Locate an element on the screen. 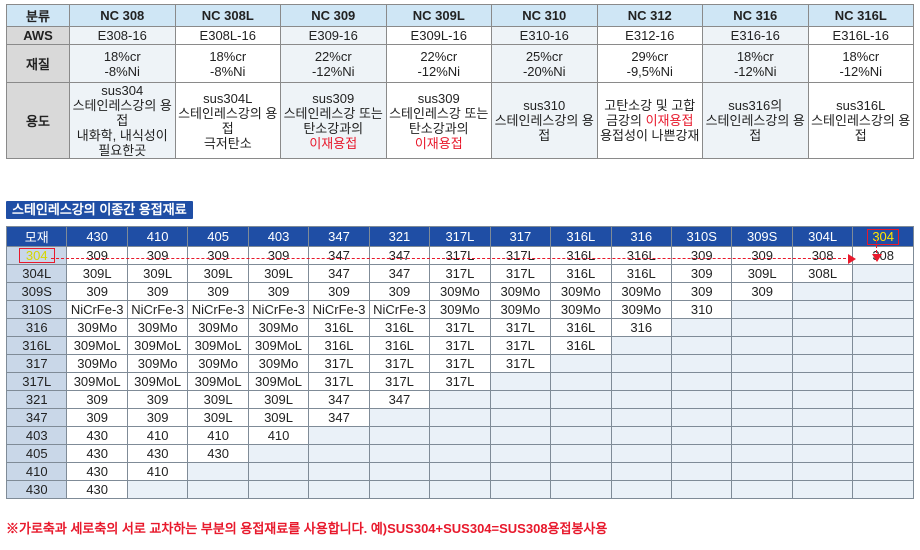  matrix-row-header: 430 is located at coordinates (36, 489).